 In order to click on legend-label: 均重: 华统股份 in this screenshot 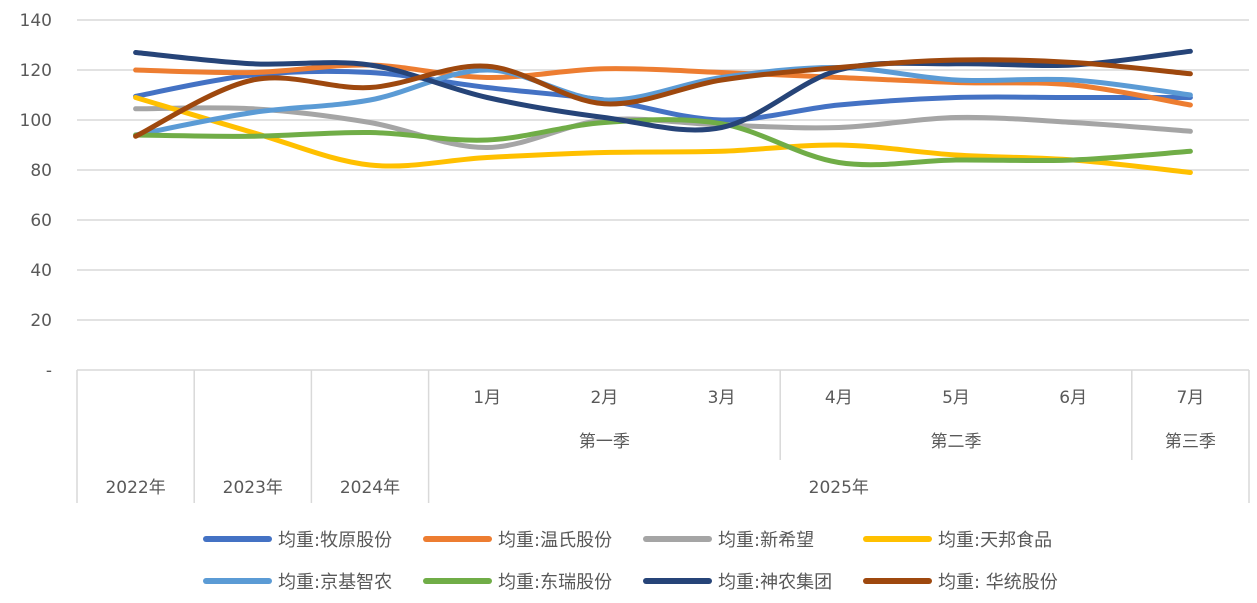, I will do `click(998, 582)`.